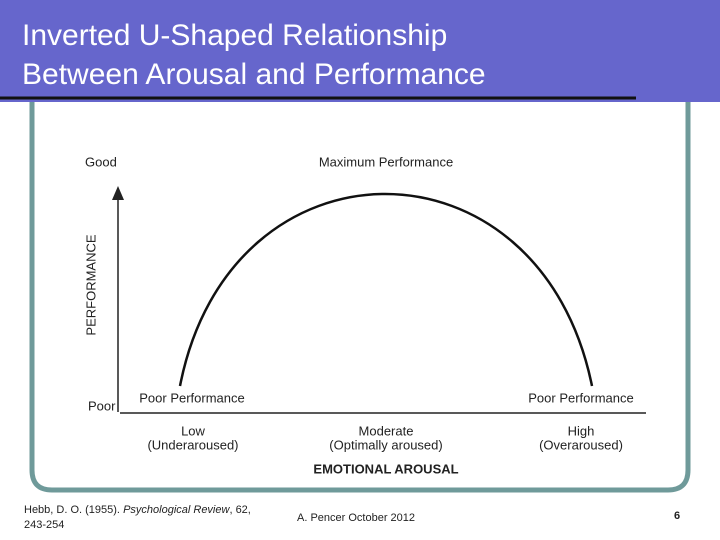 The height and width of the screenshot is (540, 720). What do you see at coordinates (72, 510) in the screenshot?
I see `citation-authors: Hebb, D. O. (1955).` at bounding box center [72, 510].